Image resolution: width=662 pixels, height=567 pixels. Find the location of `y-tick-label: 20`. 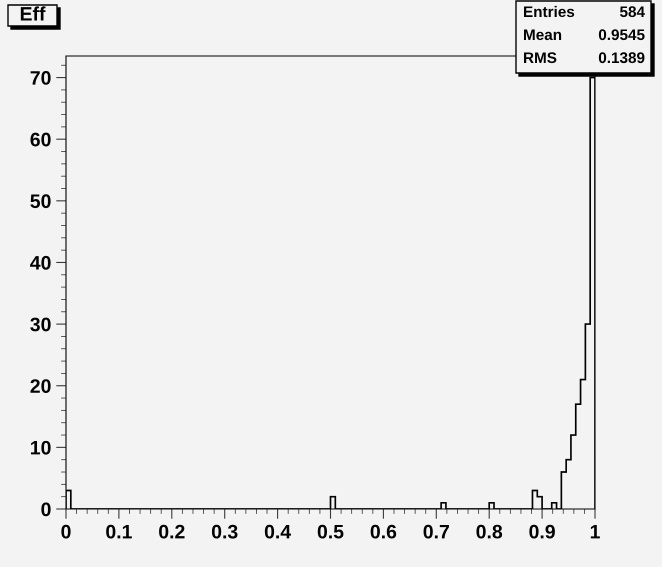

y-tick-label: 20 is located at coordinates (40, 386).